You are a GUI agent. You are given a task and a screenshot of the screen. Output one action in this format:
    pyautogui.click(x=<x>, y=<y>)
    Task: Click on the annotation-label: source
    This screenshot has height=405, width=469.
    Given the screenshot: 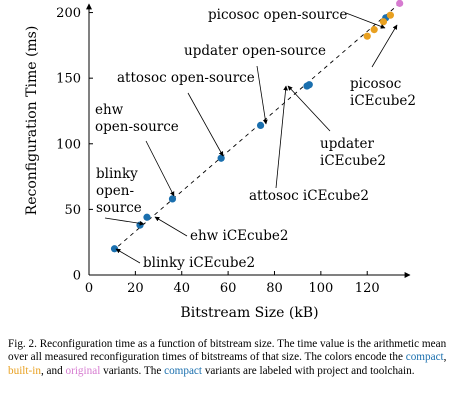 What is the action you would take?
    pyautogui.click(x=119, y=208)
    